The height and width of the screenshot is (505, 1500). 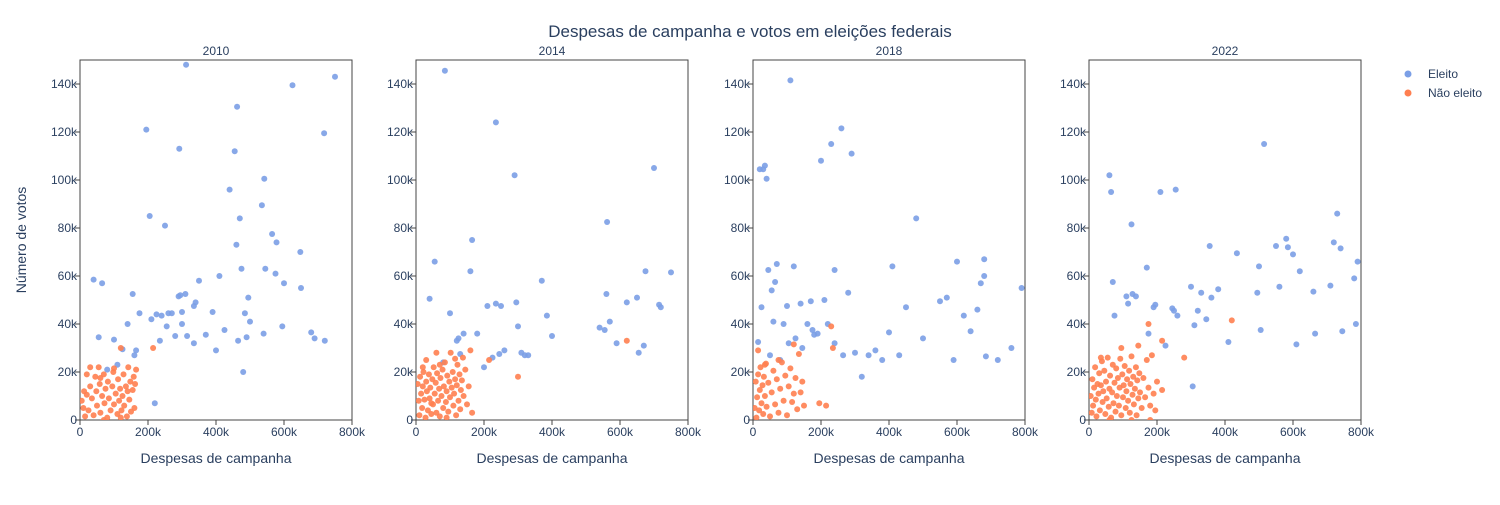 What do you see at coordinates (1455, 93) in the screenshot?
I see `legend-label-nao-eleito: Não eleito` at bounding box center [1455, 93].